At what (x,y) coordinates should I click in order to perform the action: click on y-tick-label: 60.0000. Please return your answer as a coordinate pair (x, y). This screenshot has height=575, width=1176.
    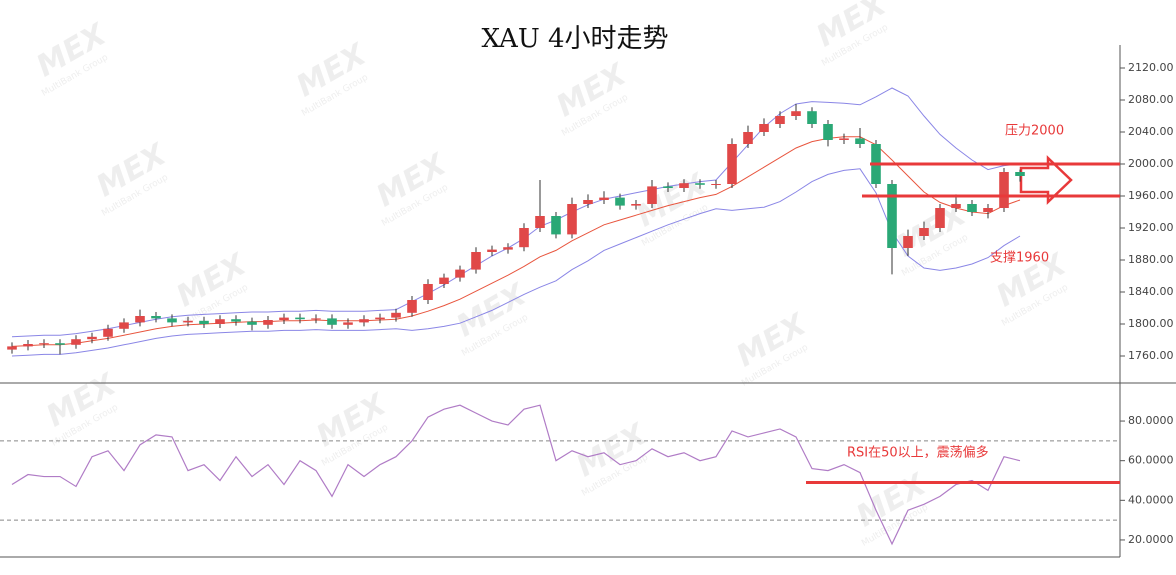
    Looking at the image, I should click on (1151, 460).